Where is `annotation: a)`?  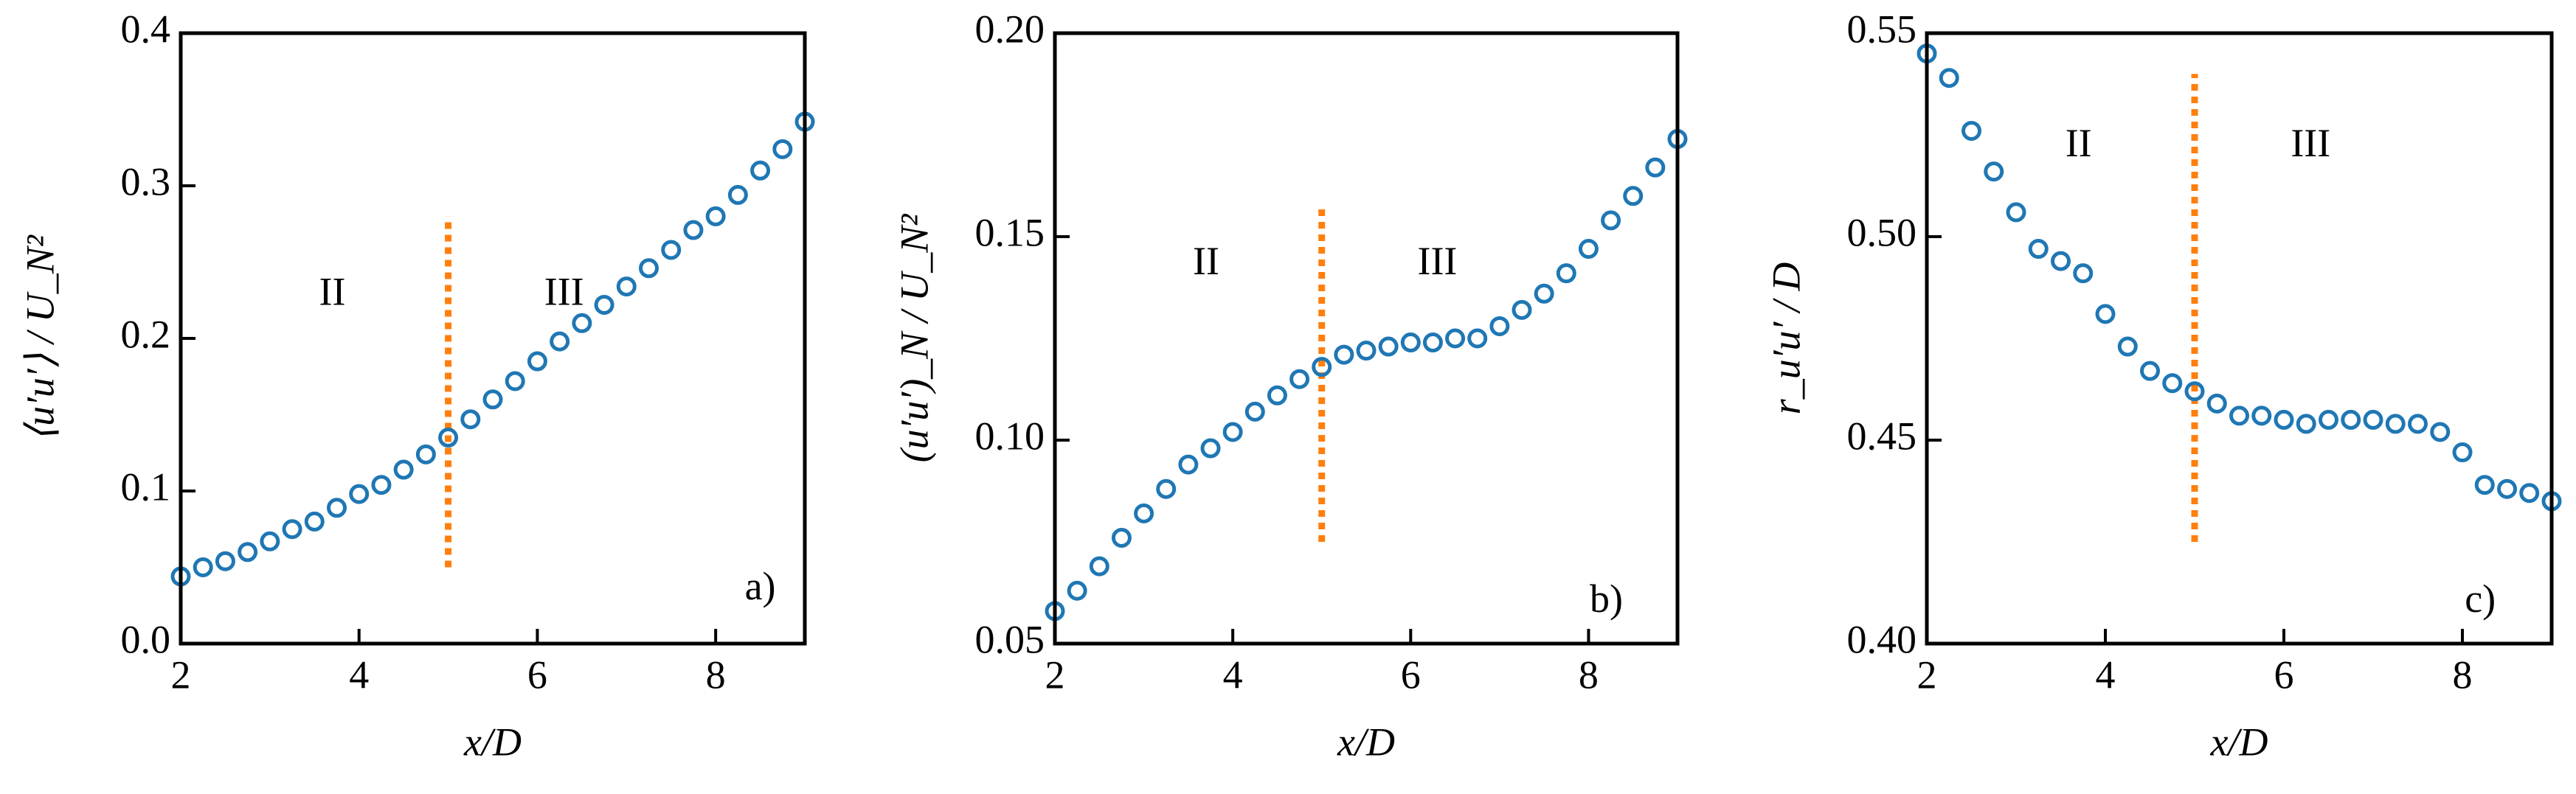 annotation: a) is located at coordinates (761, 586).